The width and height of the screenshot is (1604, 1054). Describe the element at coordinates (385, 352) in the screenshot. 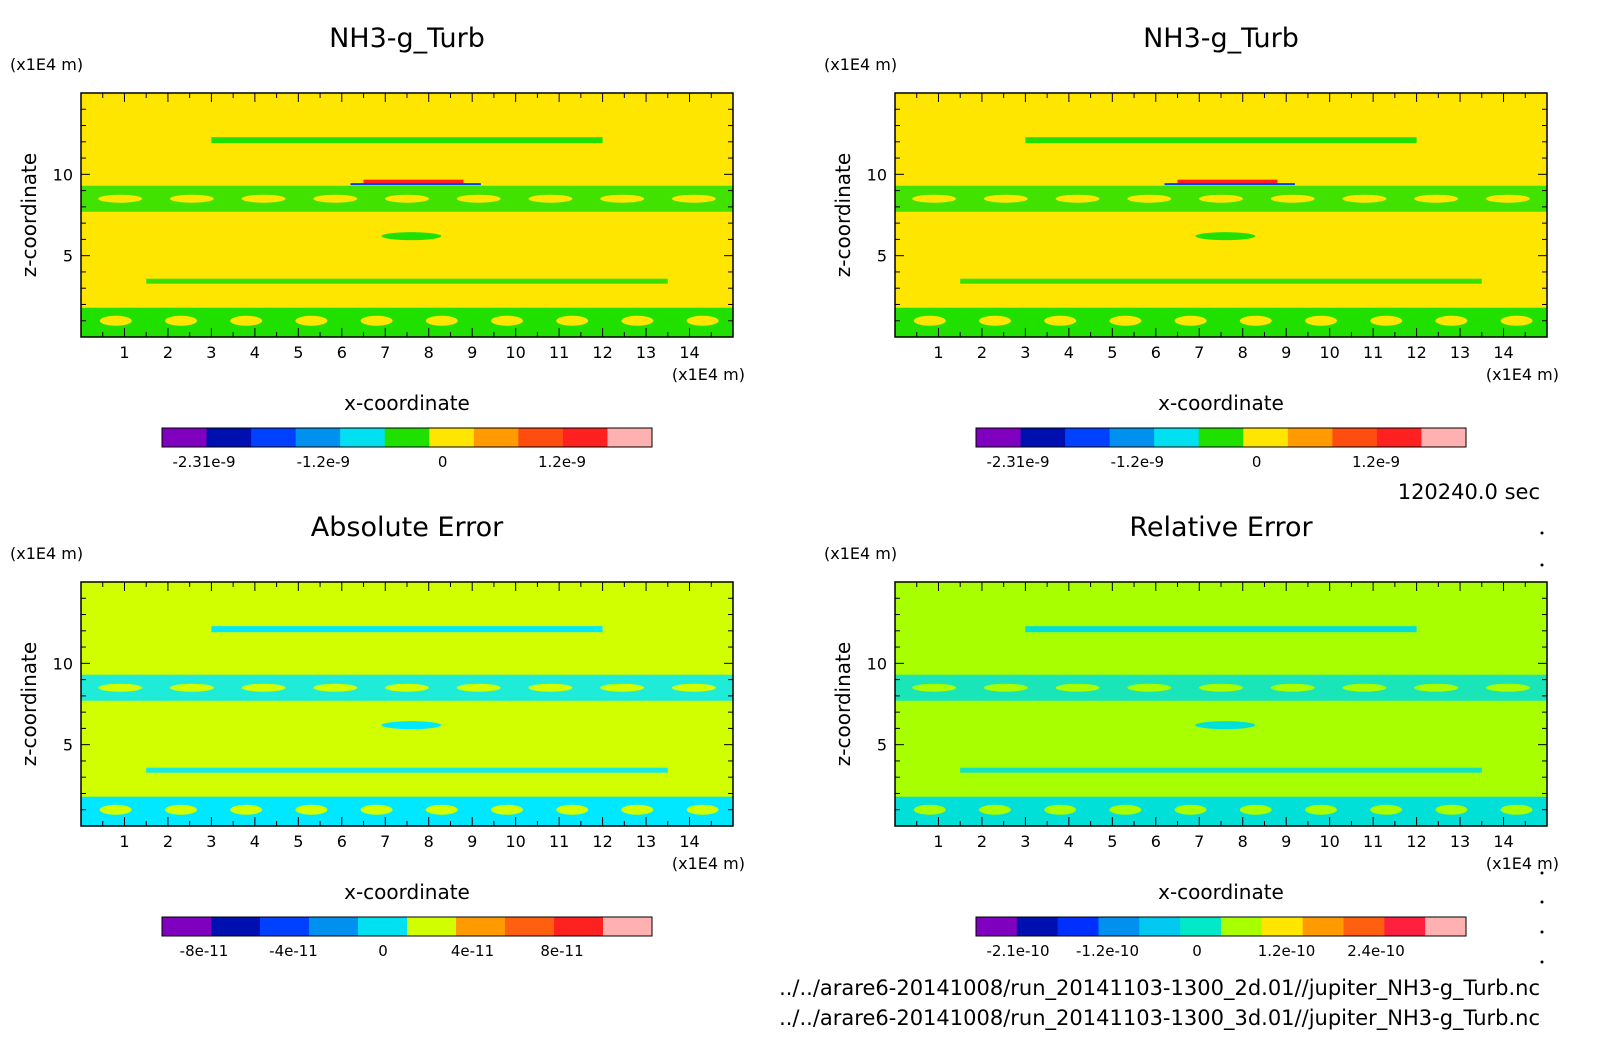

I see `x-tick-label: 7` at that location.